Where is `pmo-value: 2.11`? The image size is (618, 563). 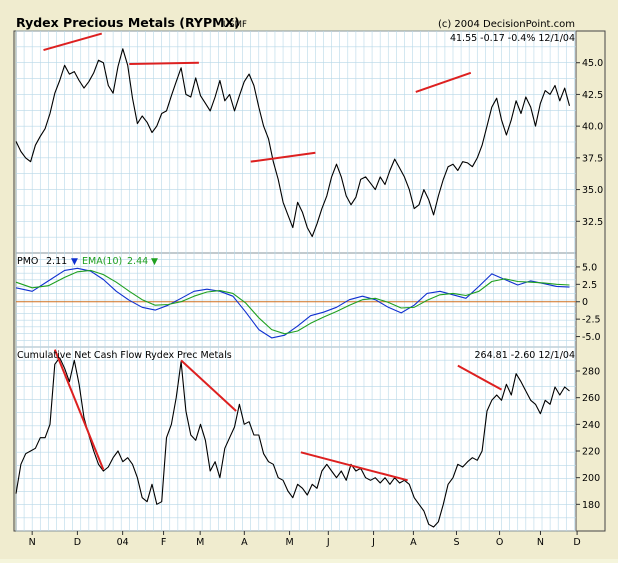 pmo-value: 2.11 is located at coordinates (56, 261).